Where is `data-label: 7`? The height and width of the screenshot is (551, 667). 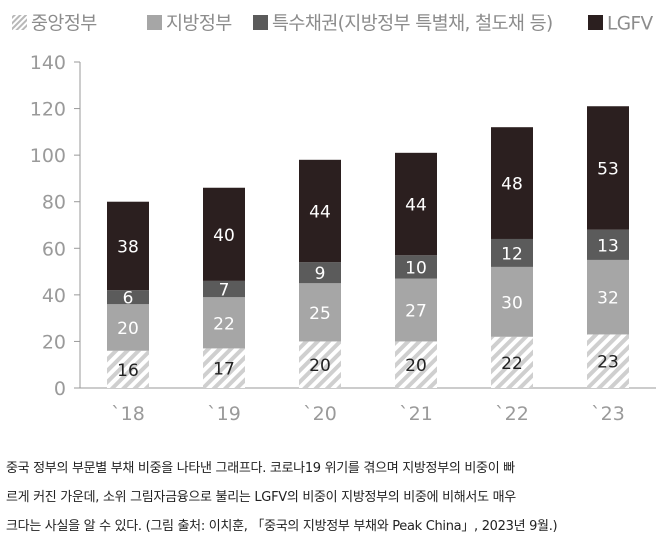 data-label: 7 is located at coordinates (224, 291).